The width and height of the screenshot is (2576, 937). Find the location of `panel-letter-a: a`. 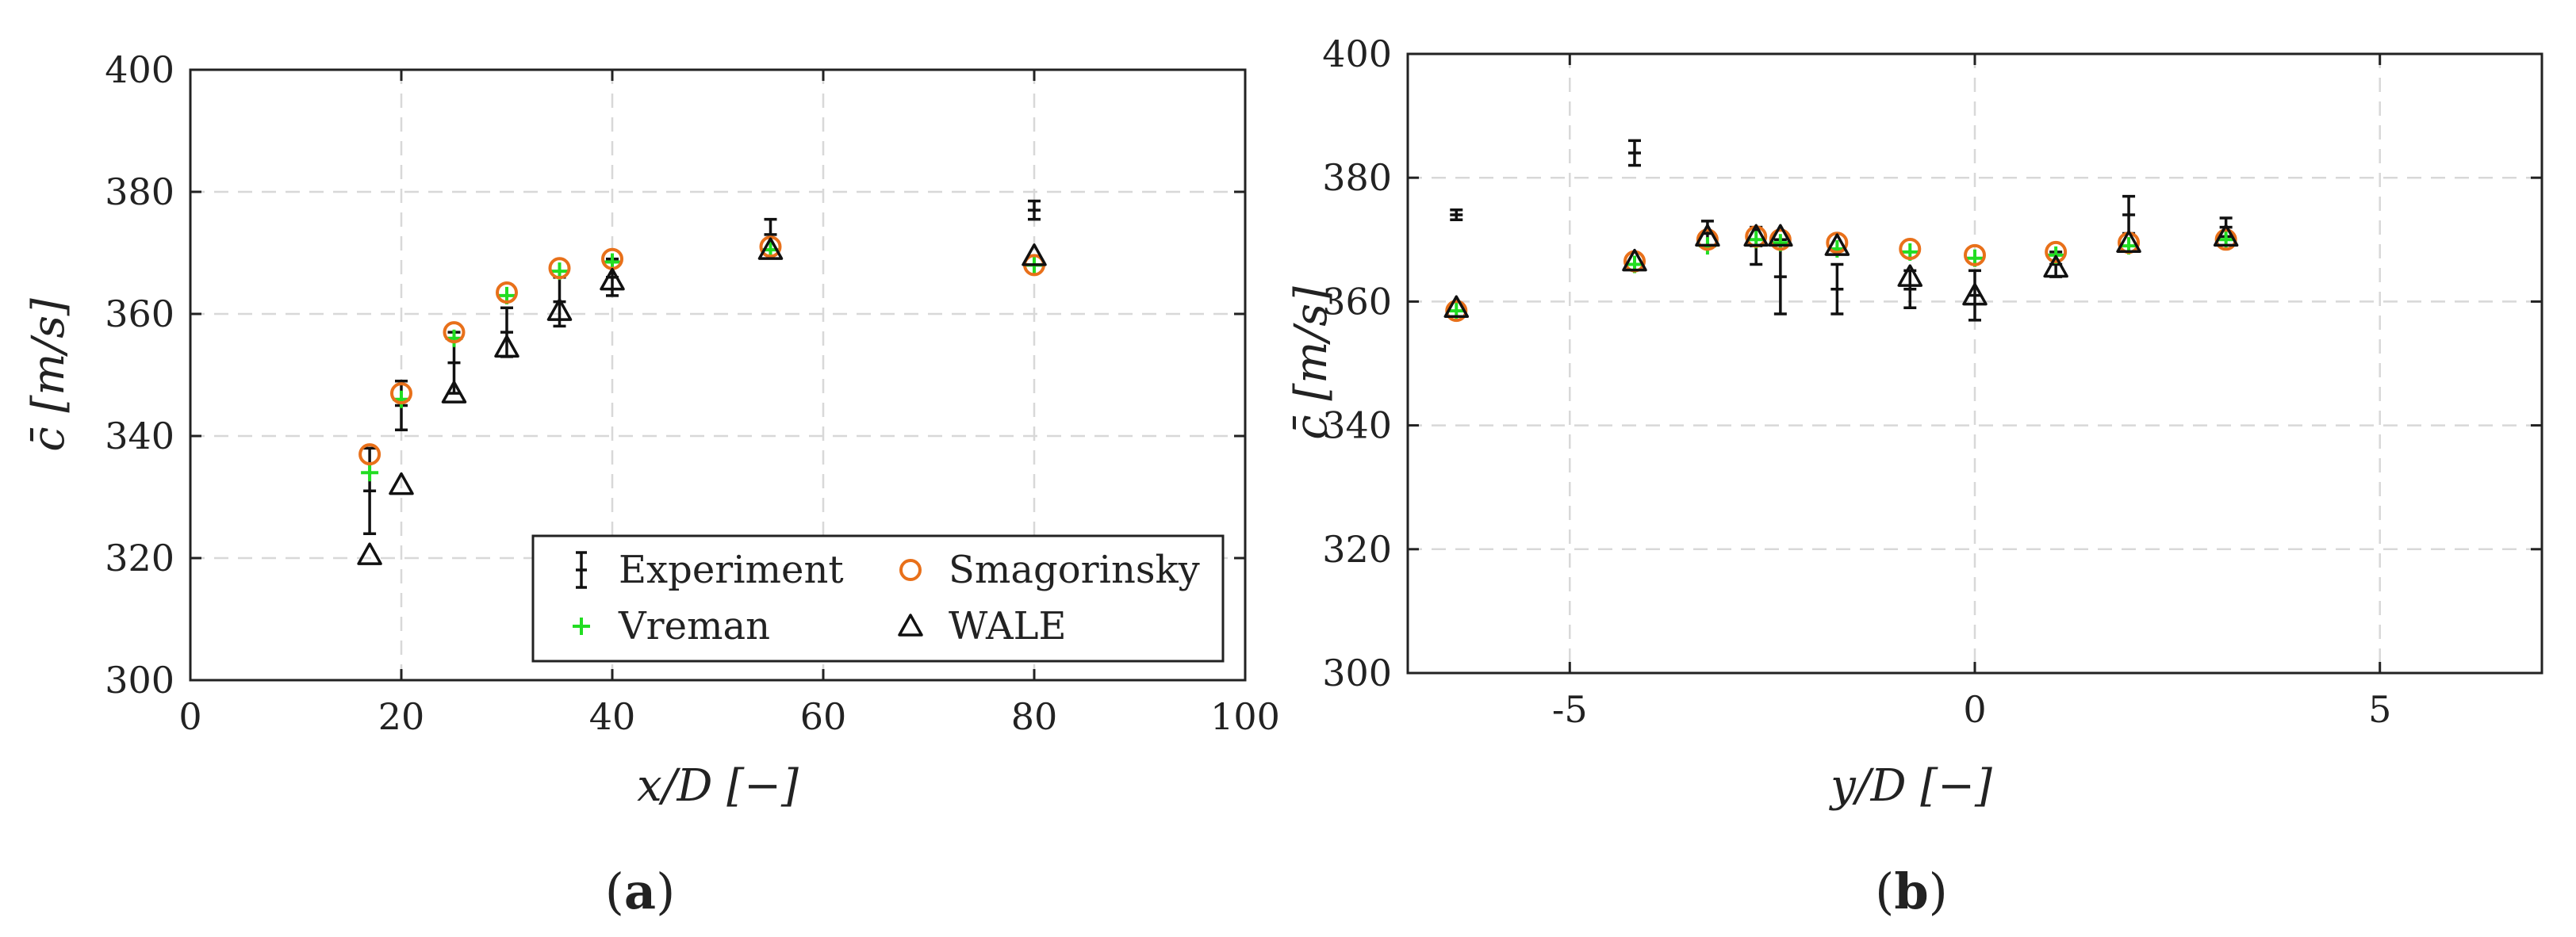

panel-letter-a: a is located at coordinates (640, 891).